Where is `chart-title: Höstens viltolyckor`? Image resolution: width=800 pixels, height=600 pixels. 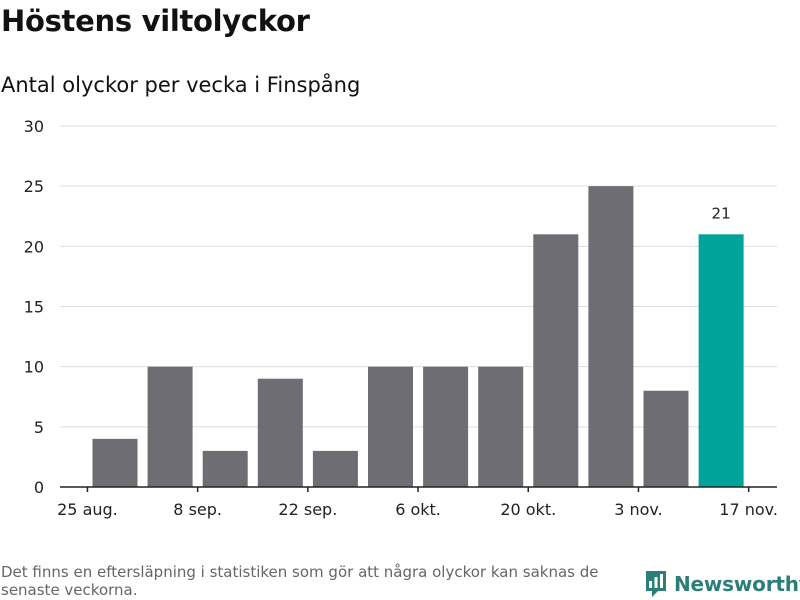
chart-title: Höstens viltolyckor is located at coordinates (155, 21).